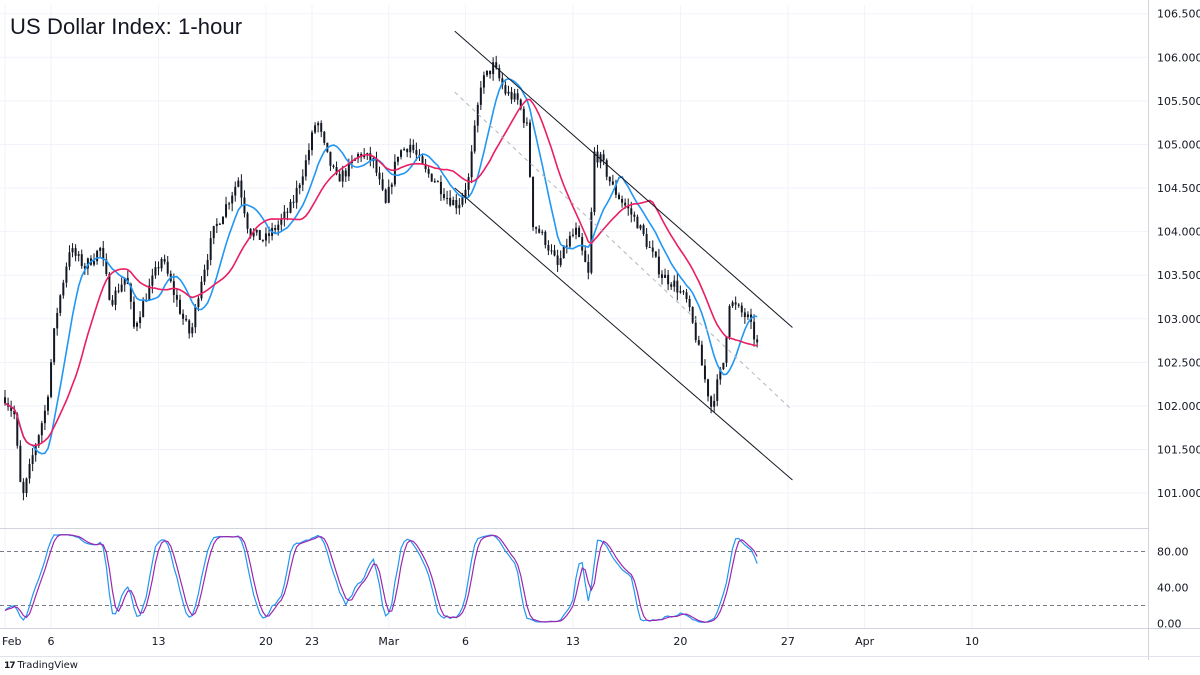 The width and height of the screenshot is (1200, 675). Describe the element at coordinates (47, 665) in the screenshot. I see `brand-name: TradingView` at that location.